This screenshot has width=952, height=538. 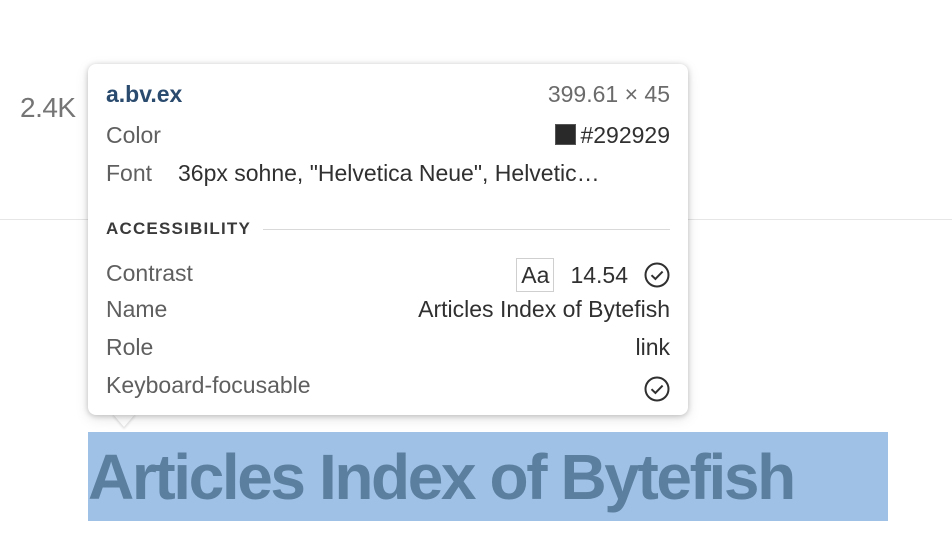 I want to click on color-value: #292929, so click(x=612, y=135).